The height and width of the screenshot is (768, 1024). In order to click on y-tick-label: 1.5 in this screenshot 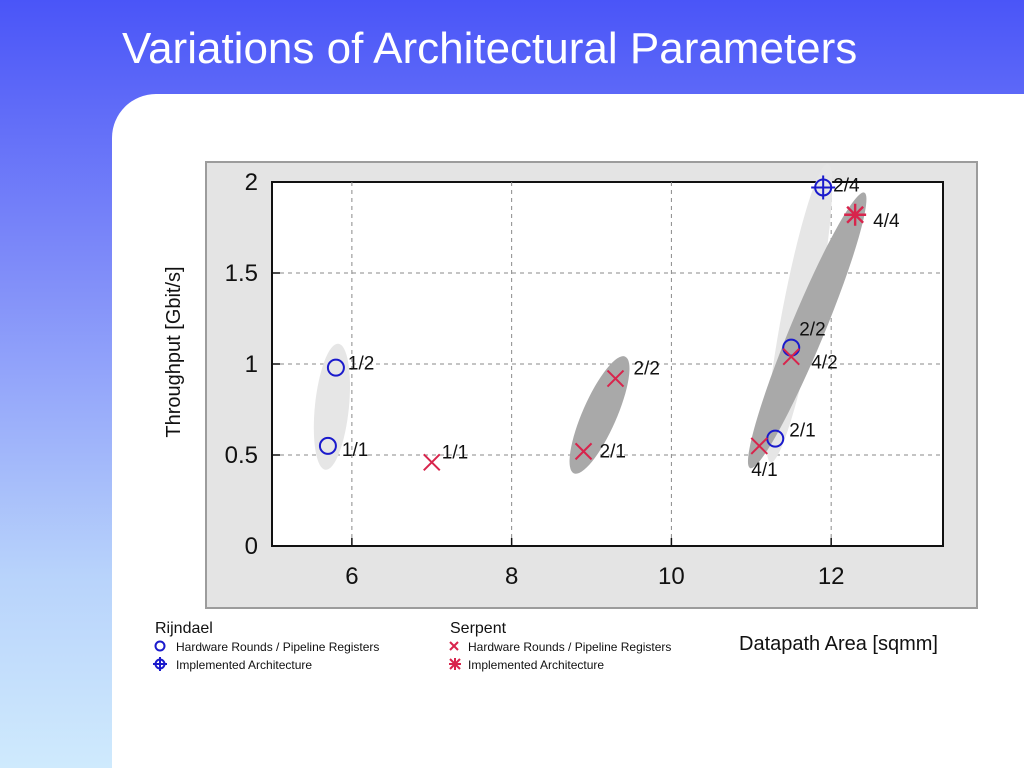, I will do `click(241, 273)`.